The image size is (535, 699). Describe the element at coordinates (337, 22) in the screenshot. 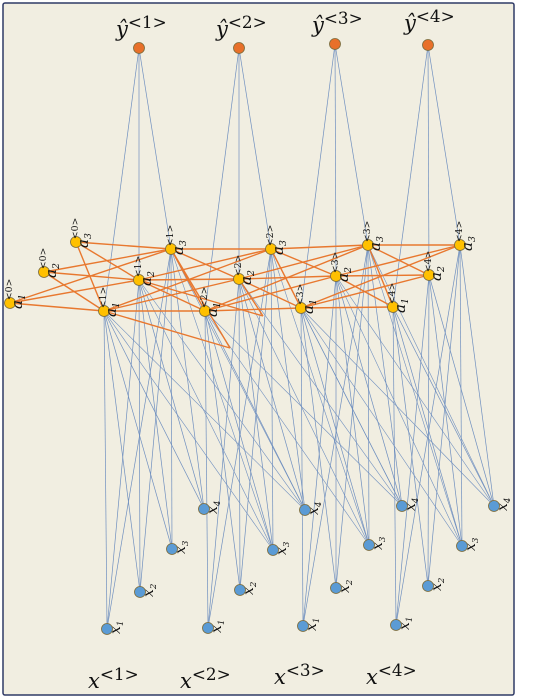

I see `output-label: ŷ<3>` at that location.